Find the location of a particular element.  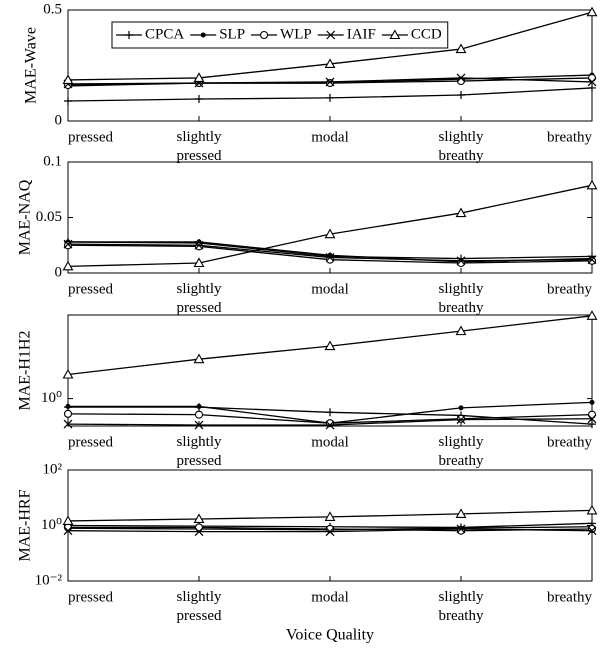

legend-label: SLP is located at coordinates (232, 34).